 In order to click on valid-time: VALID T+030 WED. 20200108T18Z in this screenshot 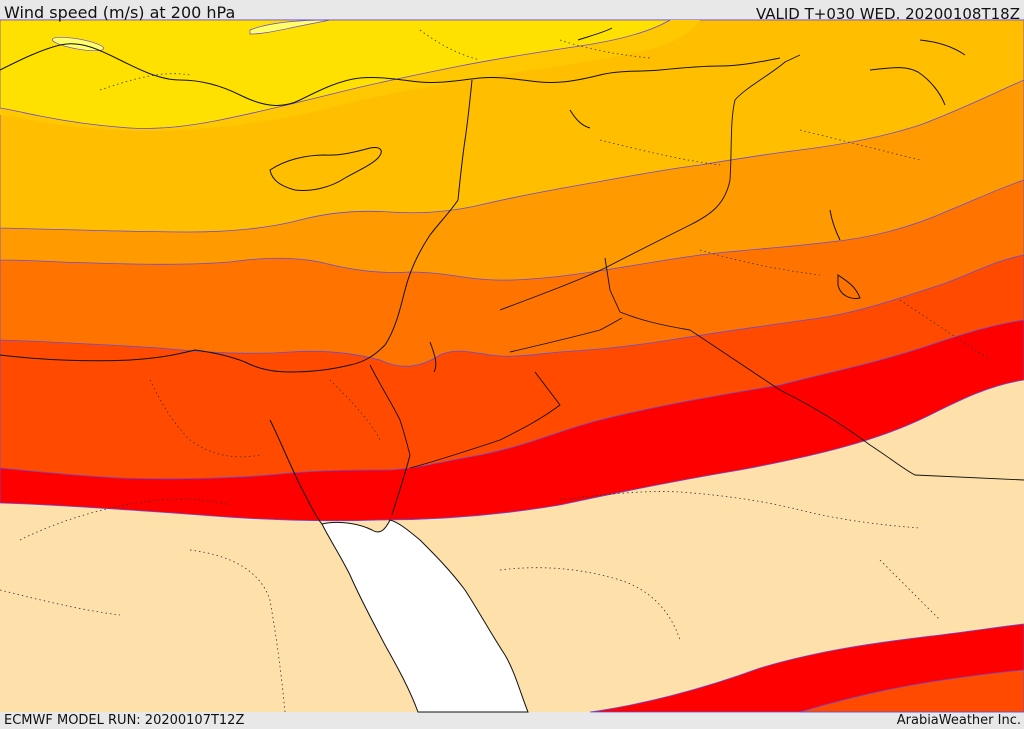, I will do `click(887, 14)`.